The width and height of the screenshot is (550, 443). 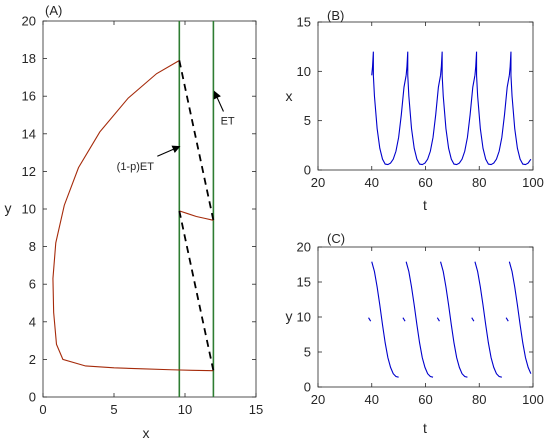 What do you see at coordinates (318, 182) in the screenshot?
I see `panel-b-xtick-label: 20` at bounding box center [318, 182].